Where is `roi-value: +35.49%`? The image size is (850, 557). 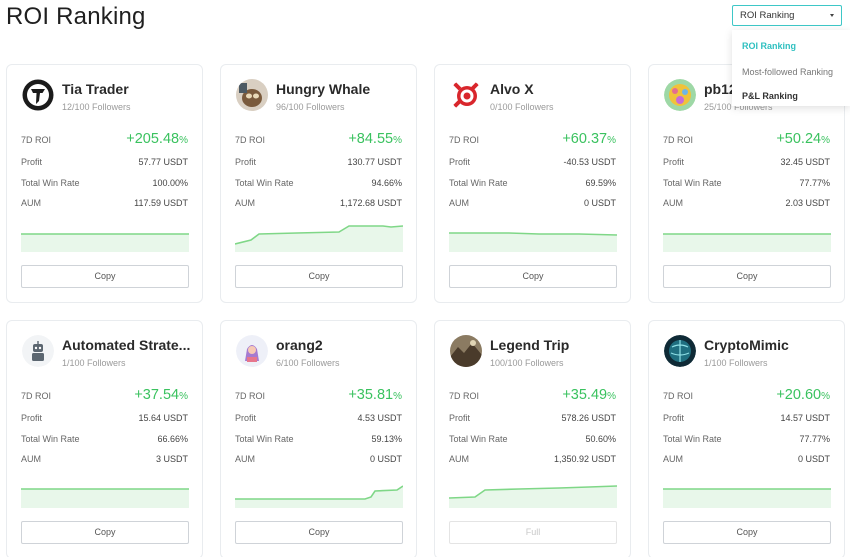
roi-value: +35.49% is located at coordinates (589, 395).